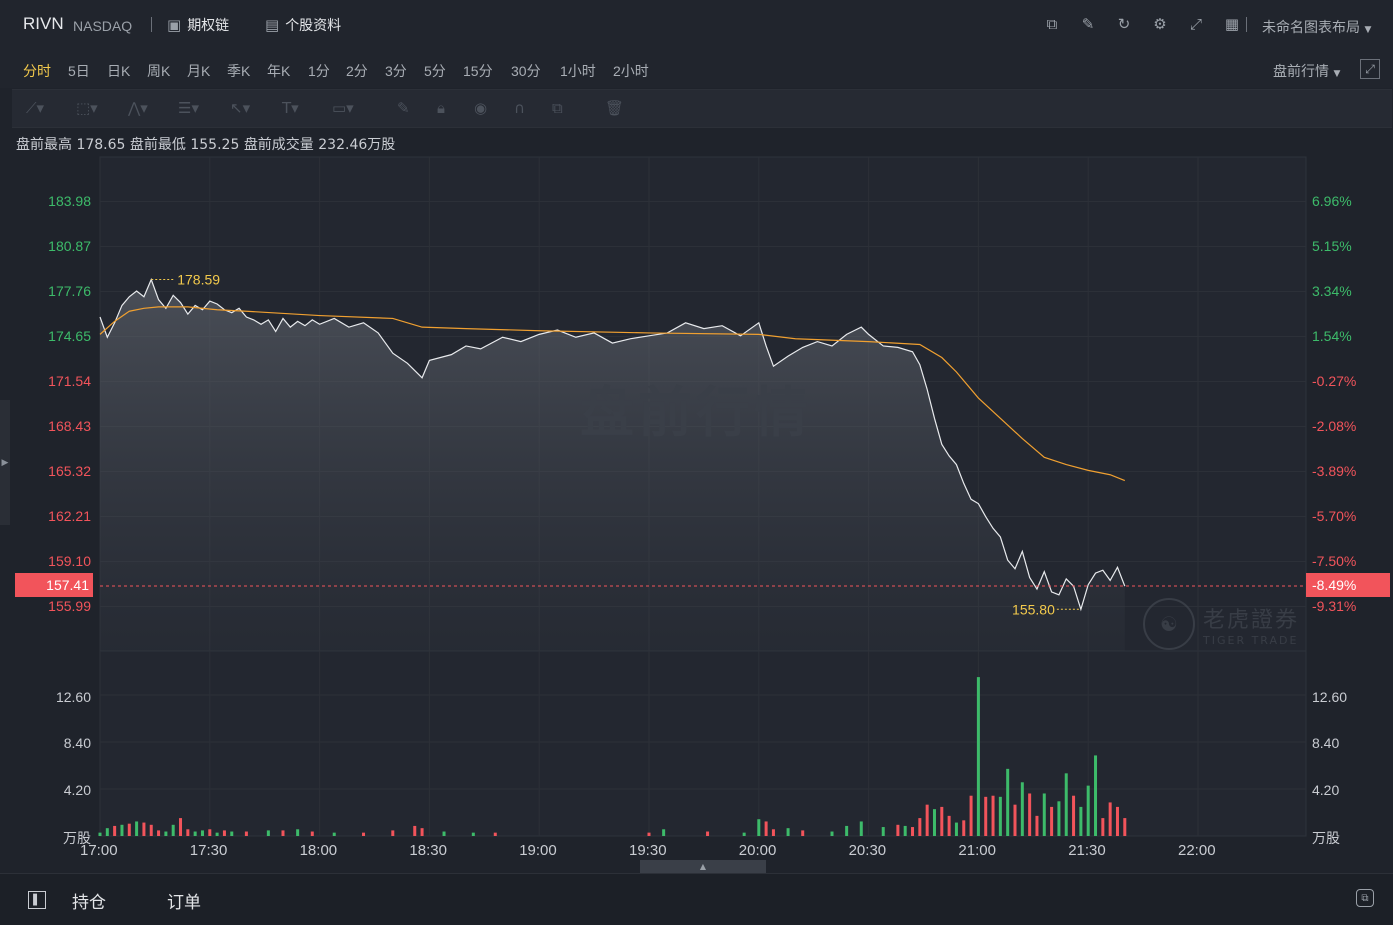 The image size is (1393, 925). What do you see at coordinates (703, 866) in the screenshot?
I see `panel-resize-handle: ▲` at bounding box center [703, 866].